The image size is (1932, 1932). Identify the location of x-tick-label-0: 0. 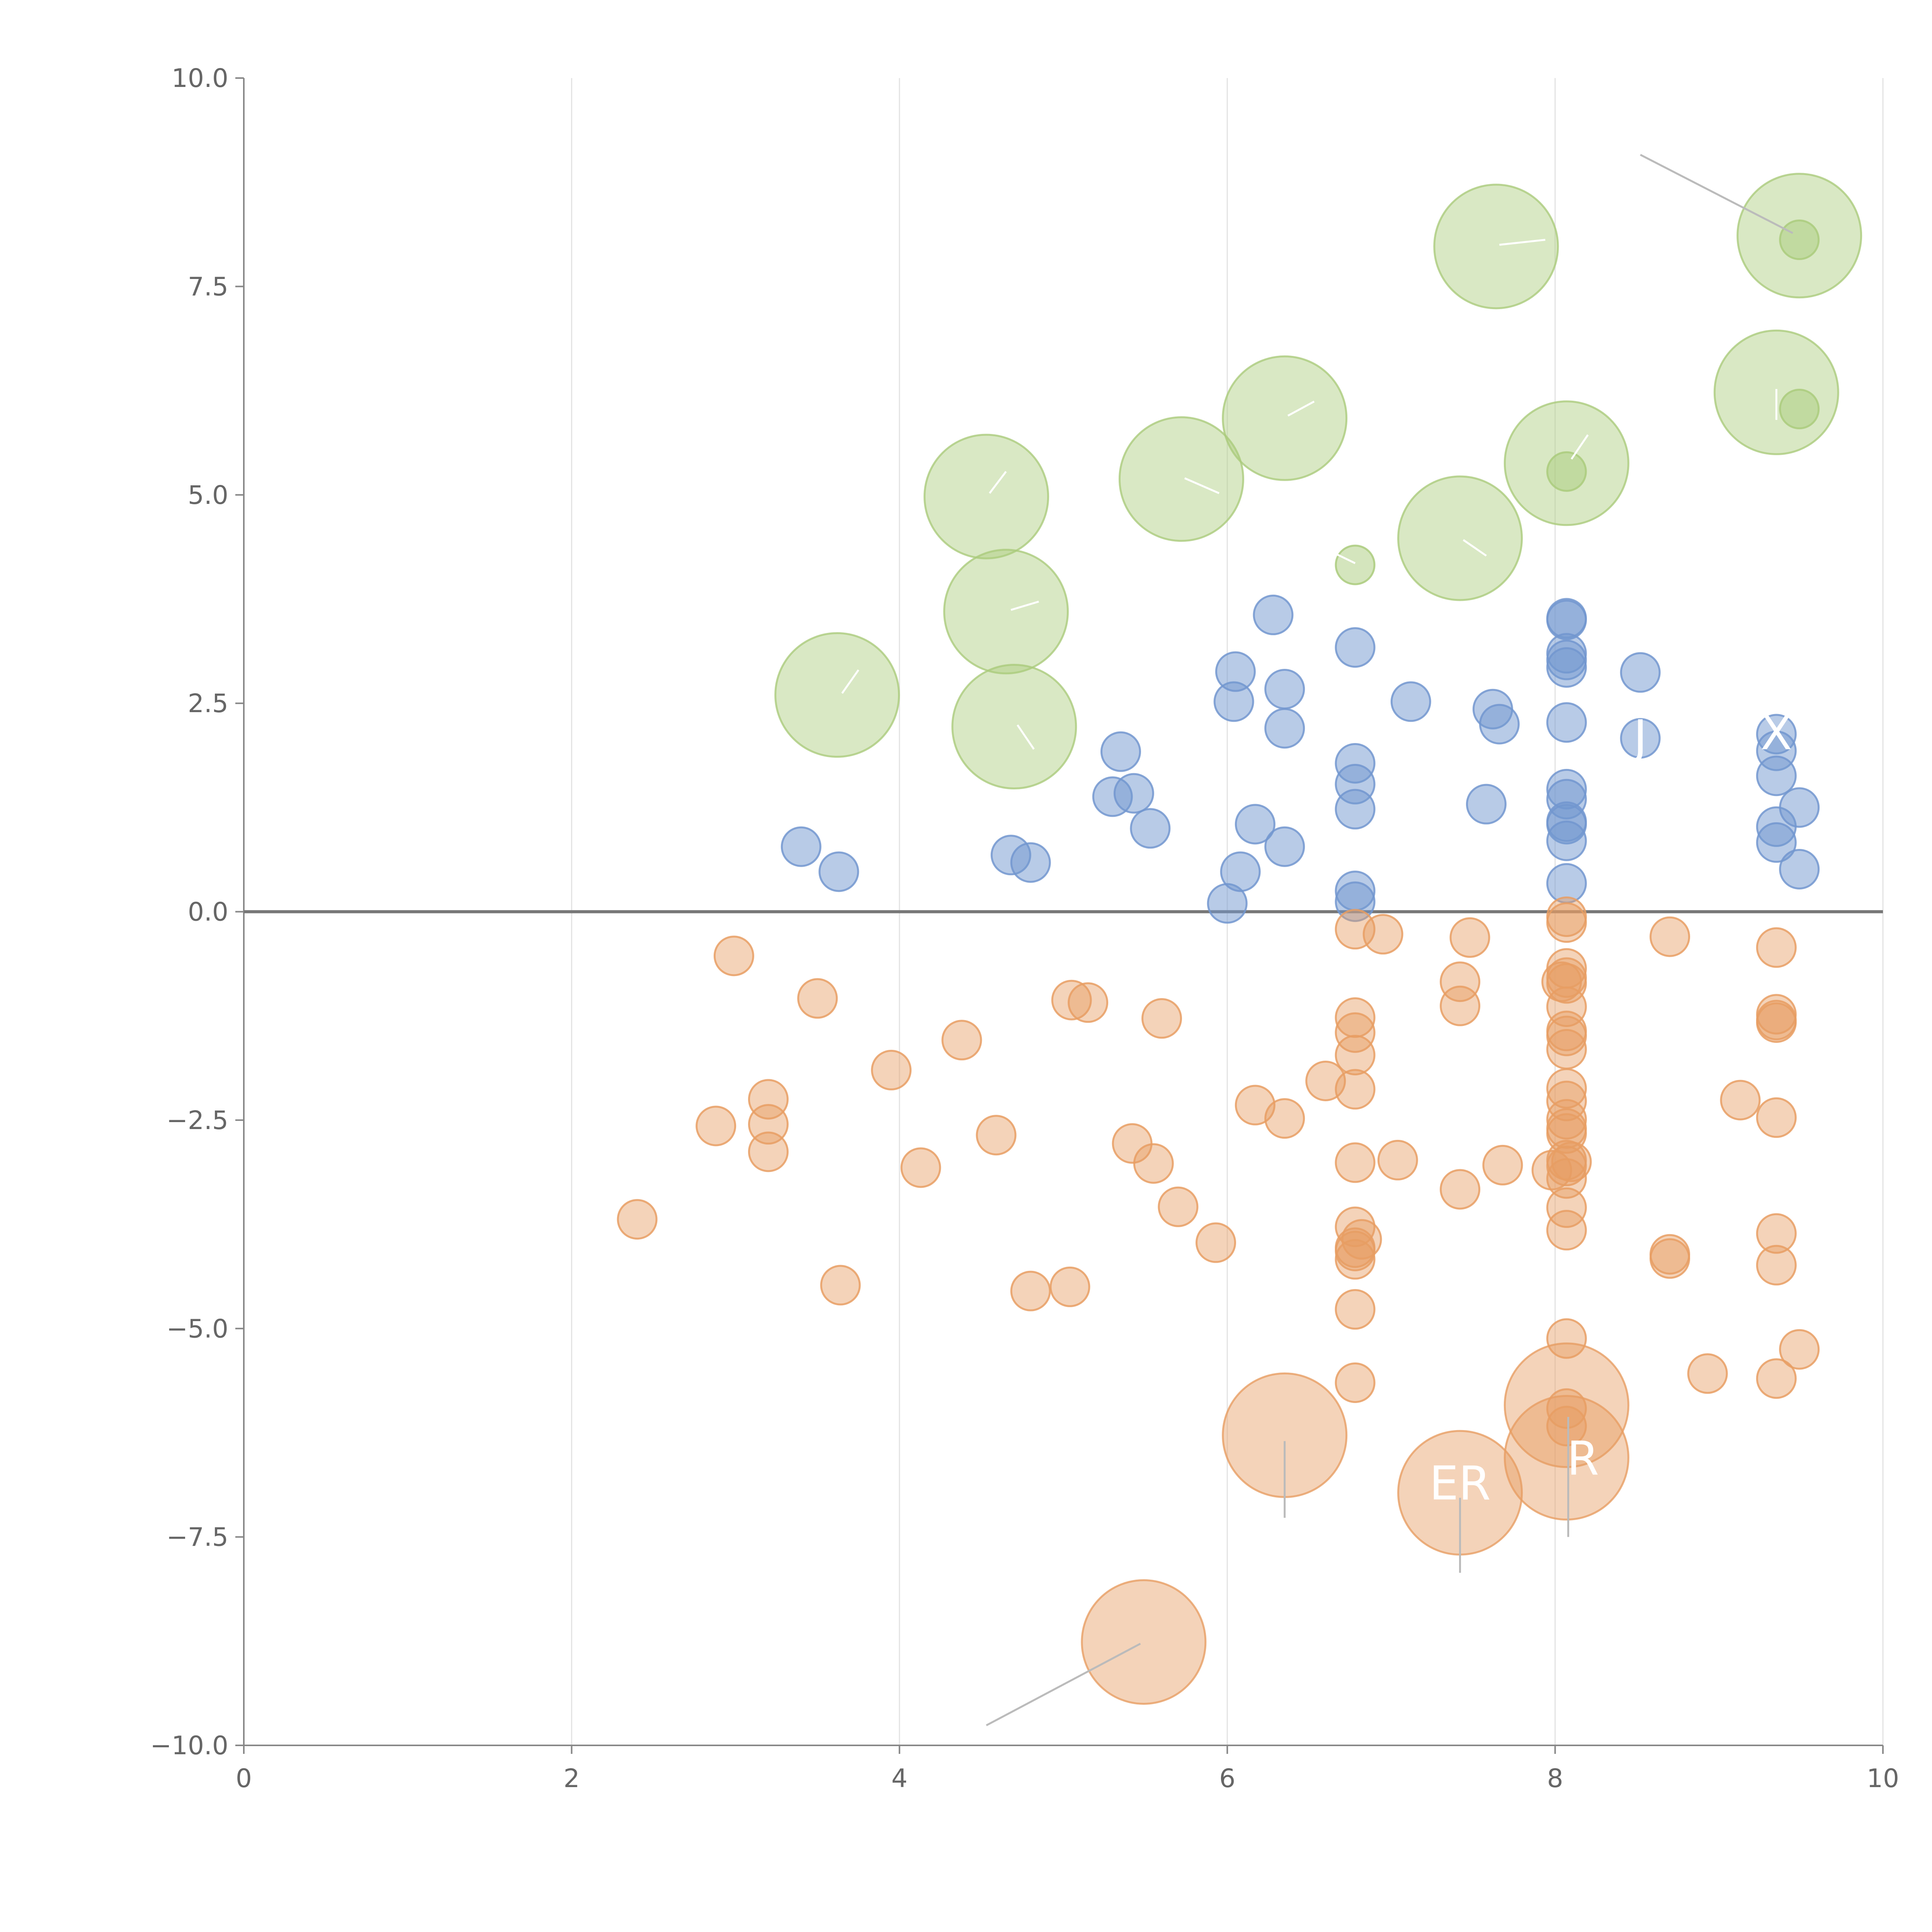
(244, 1779).